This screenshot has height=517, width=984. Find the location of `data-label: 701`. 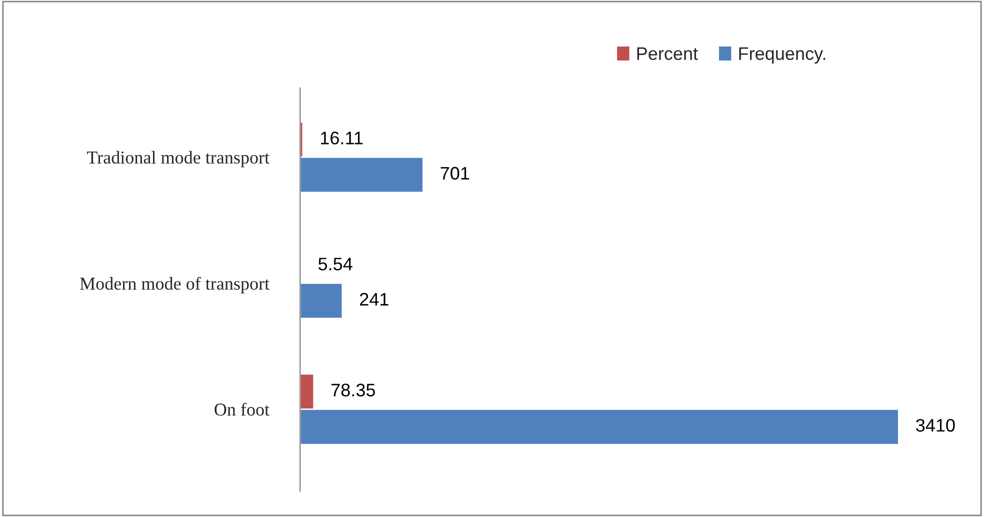

data-label: 701 is located at coordinates (455, 173).